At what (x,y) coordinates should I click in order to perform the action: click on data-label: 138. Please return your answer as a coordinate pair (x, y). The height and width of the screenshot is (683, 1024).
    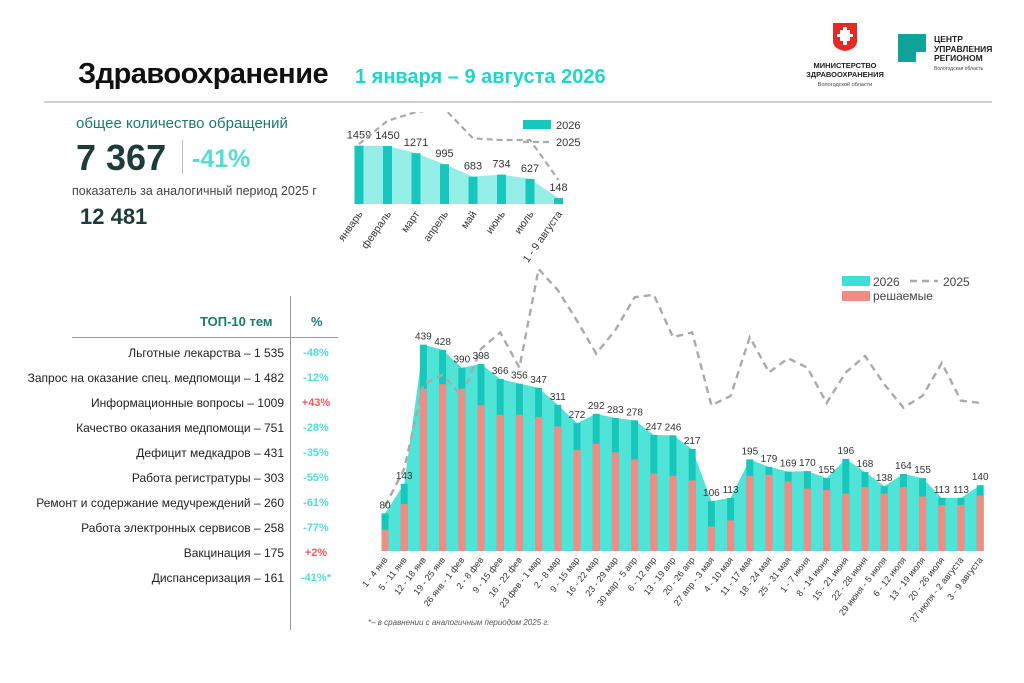
    Looking at the image, I should click on (884, 478).